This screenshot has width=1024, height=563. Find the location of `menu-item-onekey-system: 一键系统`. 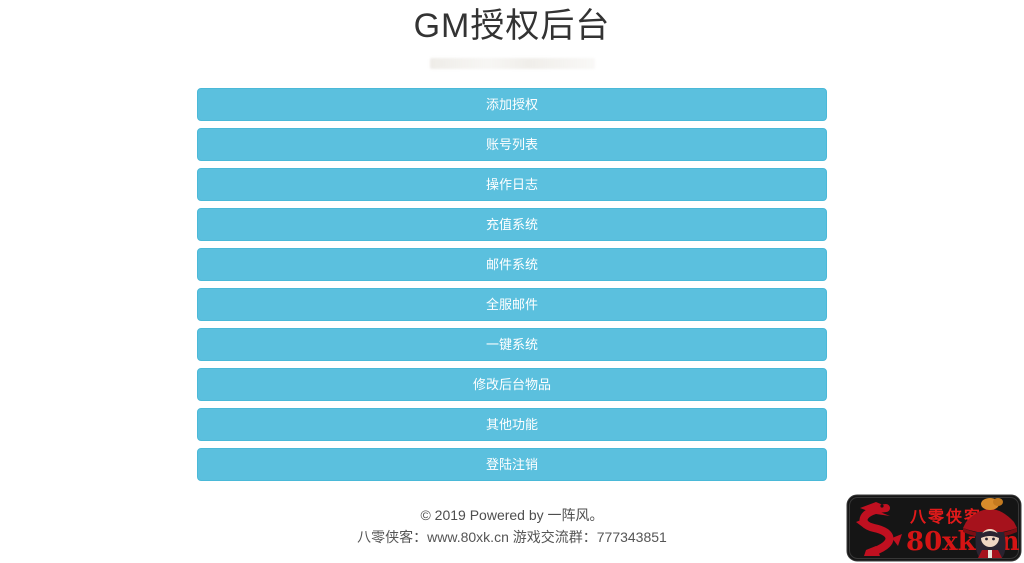

menu-item-onekey-system: 一键系统 is located at coordinates (512, 344).